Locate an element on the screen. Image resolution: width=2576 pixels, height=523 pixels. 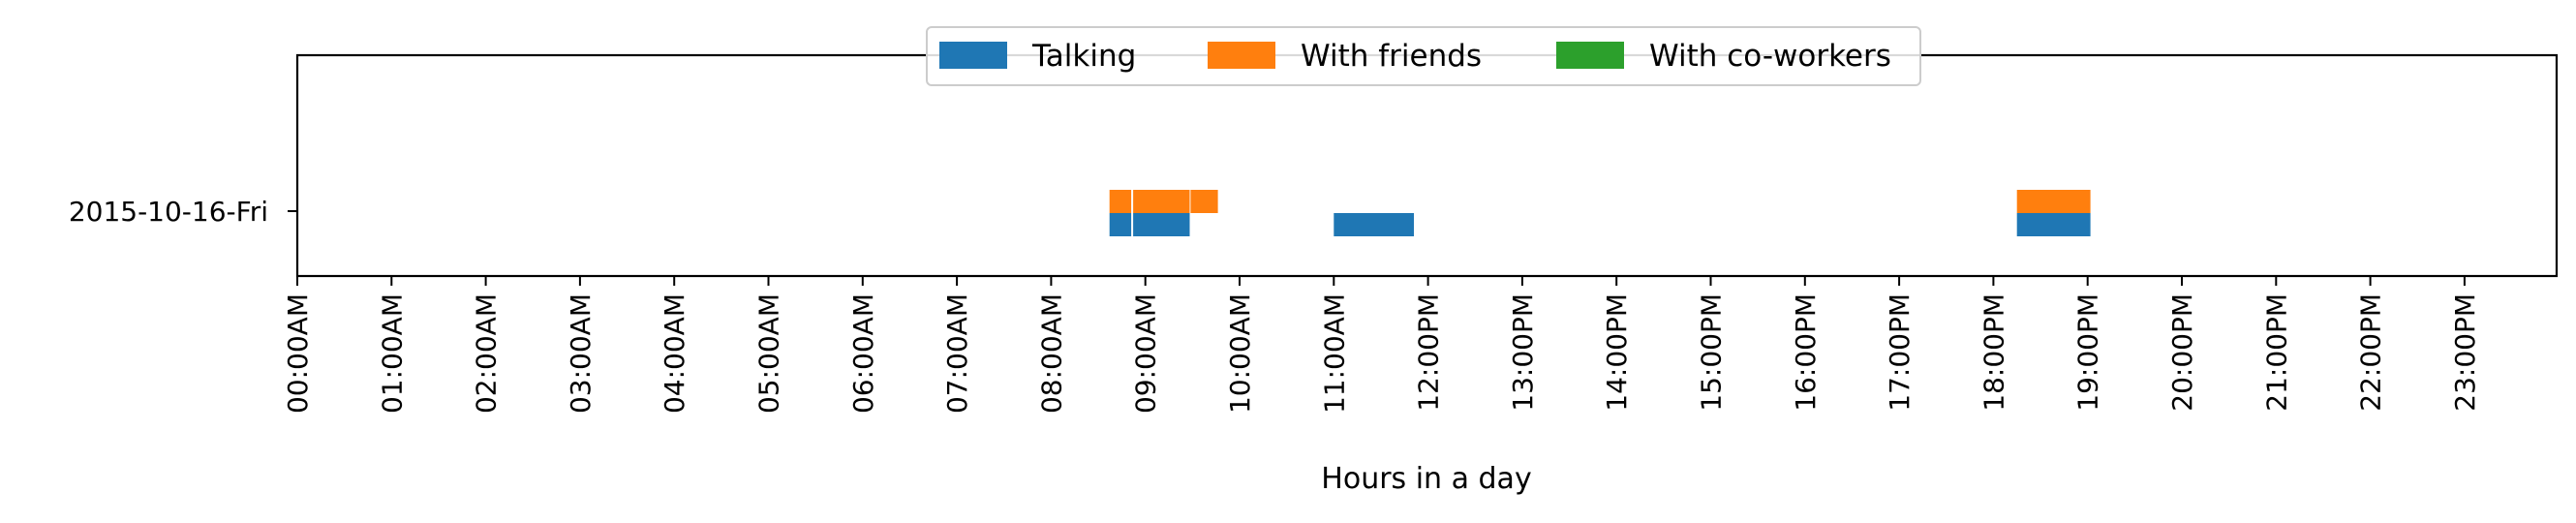
x-tick-label: 00:00AM is located at coordinates (298, 353).